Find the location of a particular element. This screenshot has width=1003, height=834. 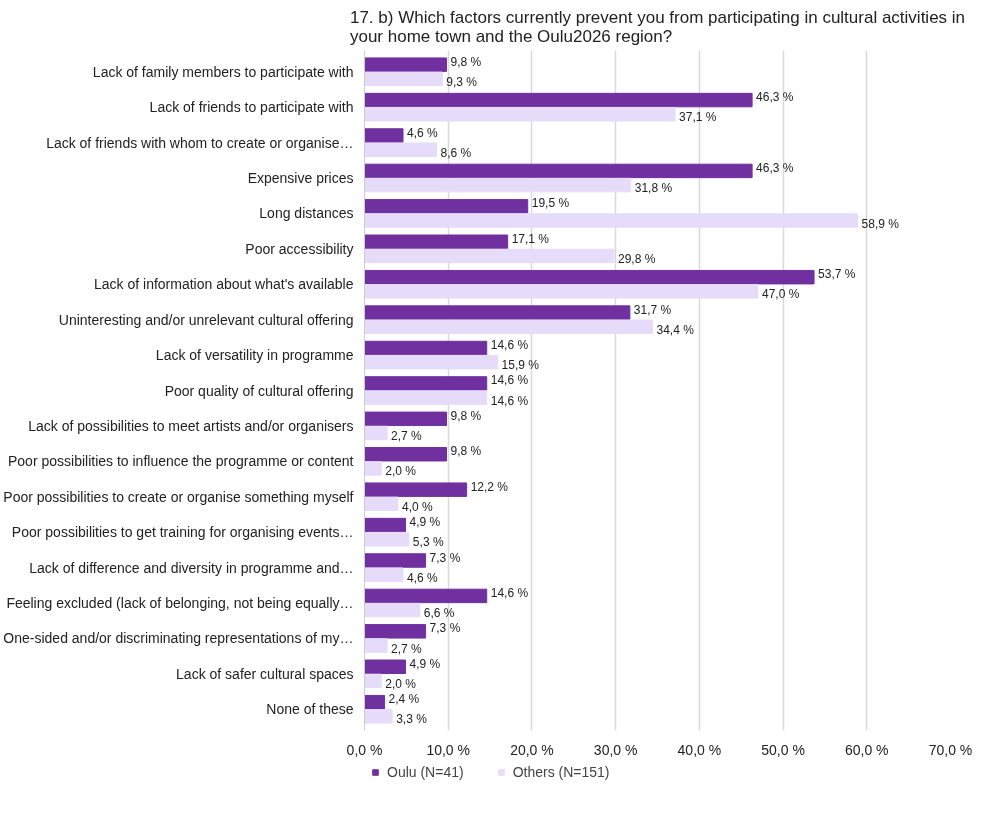

y-tick-label: Lack of family members to participate with is located at coordinates (223, 71).